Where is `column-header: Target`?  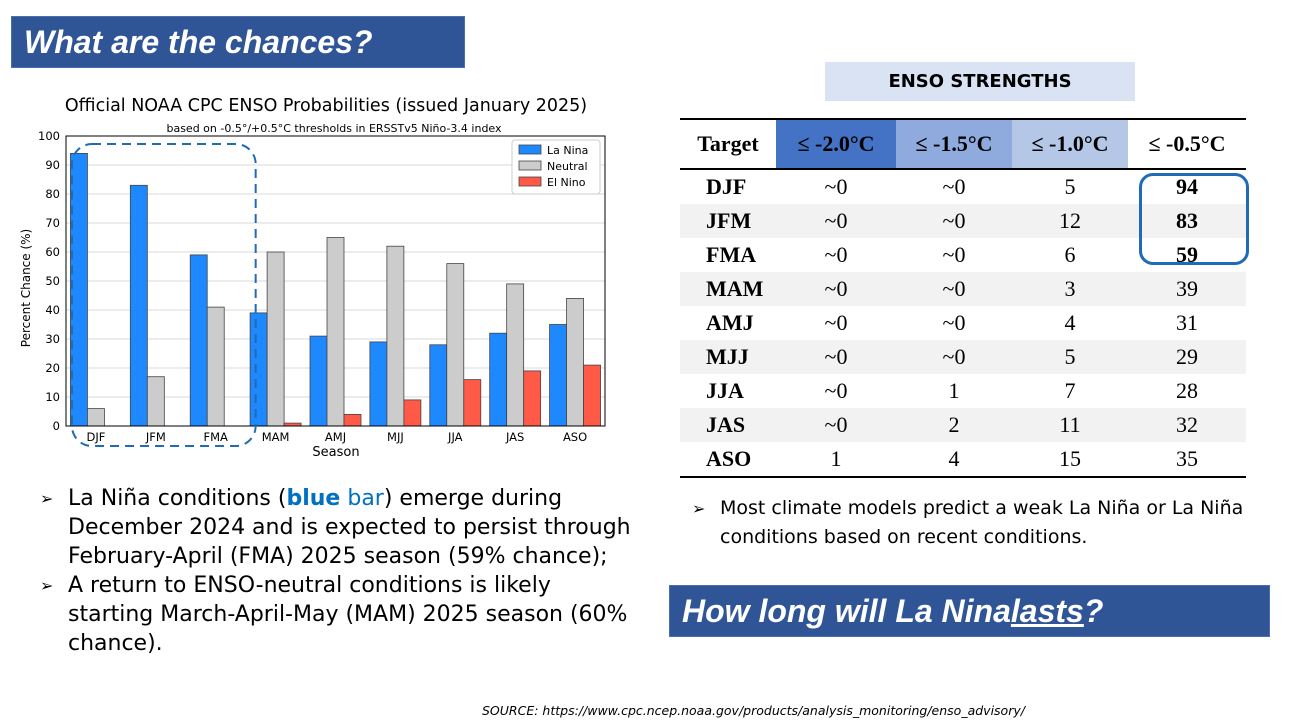 column-header: Target is located at coordinates (728, 144).